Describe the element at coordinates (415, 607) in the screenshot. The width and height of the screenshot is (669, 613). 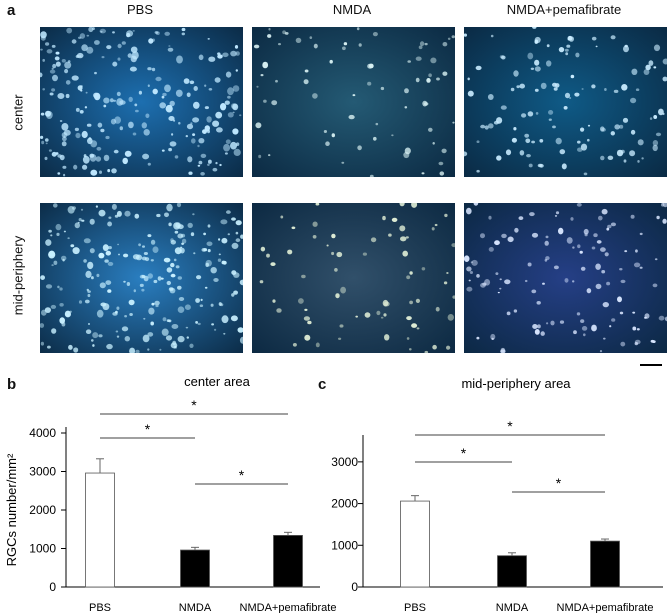
I see `x-tick-label: PBS` at that location.